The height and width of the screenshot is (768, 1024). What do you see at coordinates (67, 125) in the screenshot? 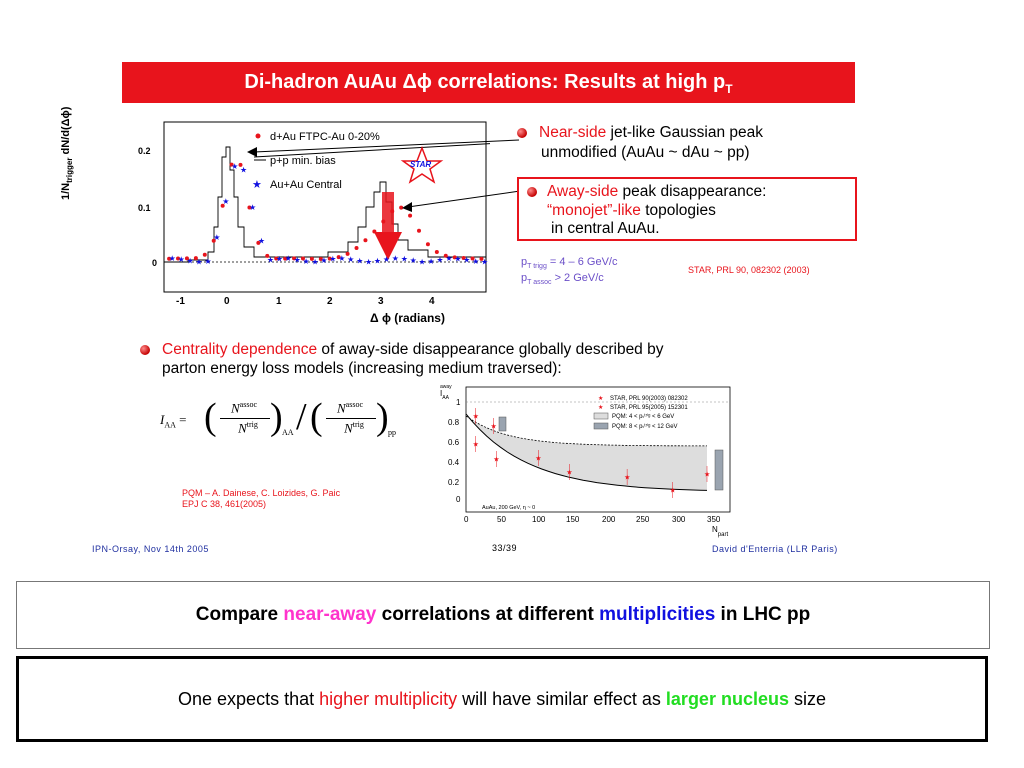
I see `plot1-ylabel: 1/Ntrigger dN/d(Δϕ)` at bounding box center [67, 125].